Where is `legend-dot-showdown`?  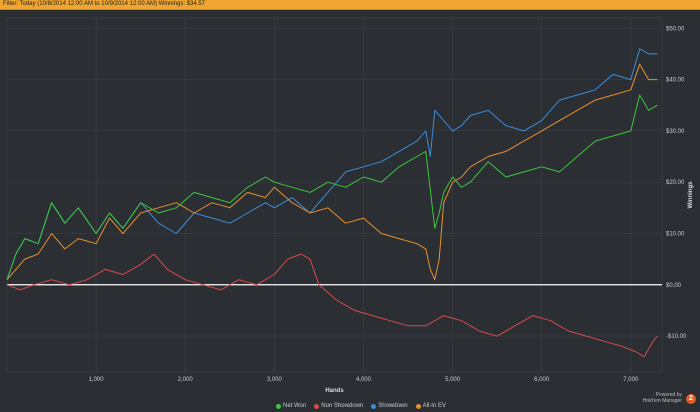
legend-dot-showdown is located at coordinates (374, 406).